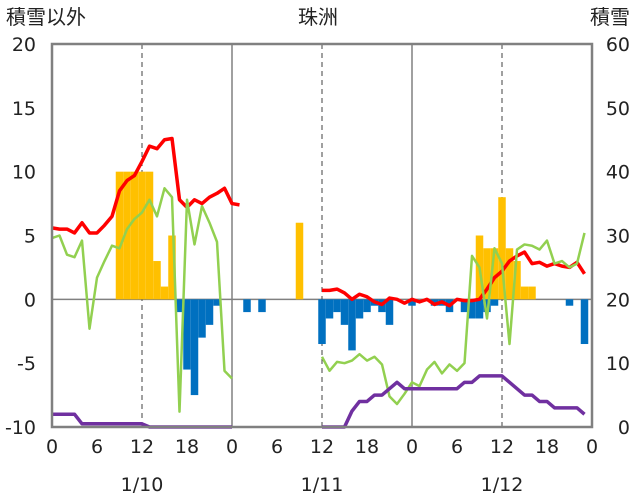 This screenshot has width=636, height=501. I want to click on left-axis-tick-label: 20, so click(24, 45).